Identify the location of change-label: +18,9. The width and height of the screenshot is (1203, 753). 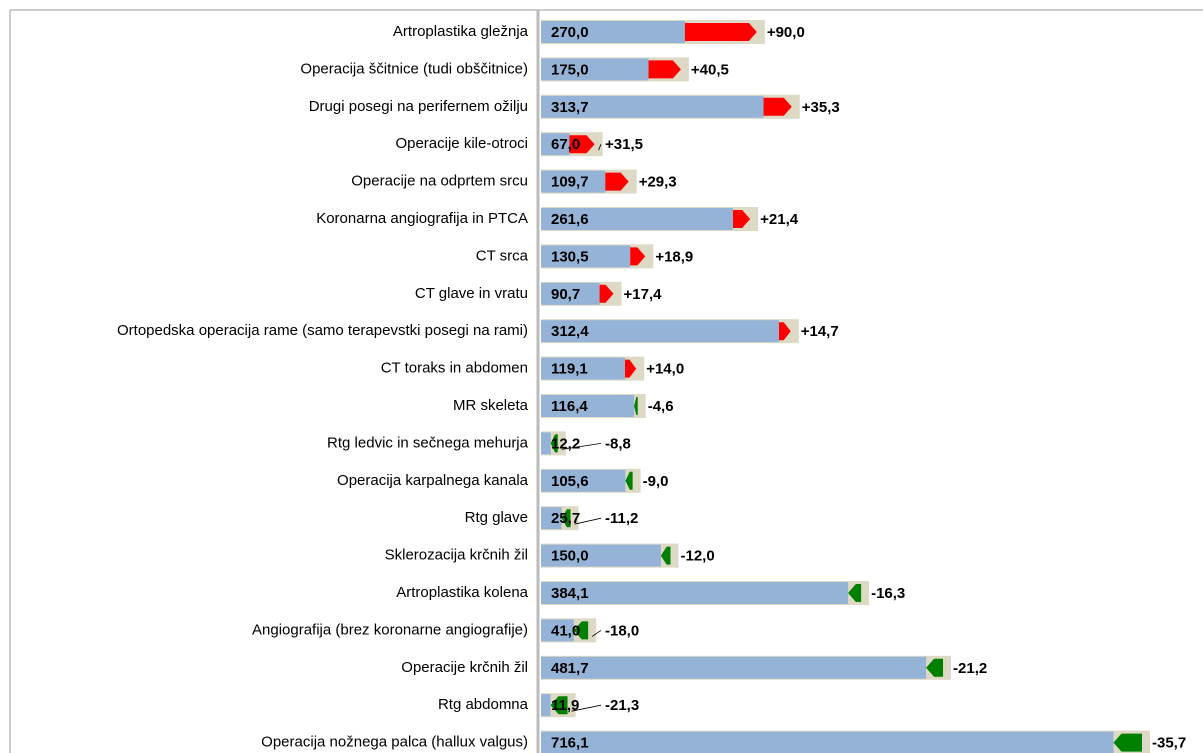
(674, 256).